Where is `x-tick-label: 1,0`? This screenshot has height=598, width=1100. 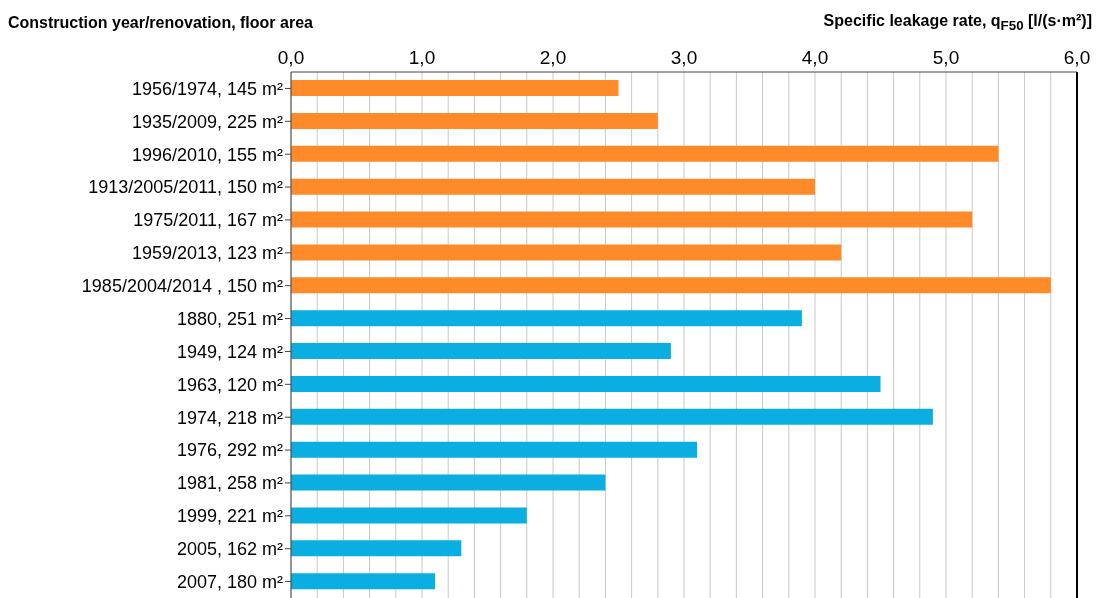 x-tick-label: 1,0 is located at coordinates (422, 57).